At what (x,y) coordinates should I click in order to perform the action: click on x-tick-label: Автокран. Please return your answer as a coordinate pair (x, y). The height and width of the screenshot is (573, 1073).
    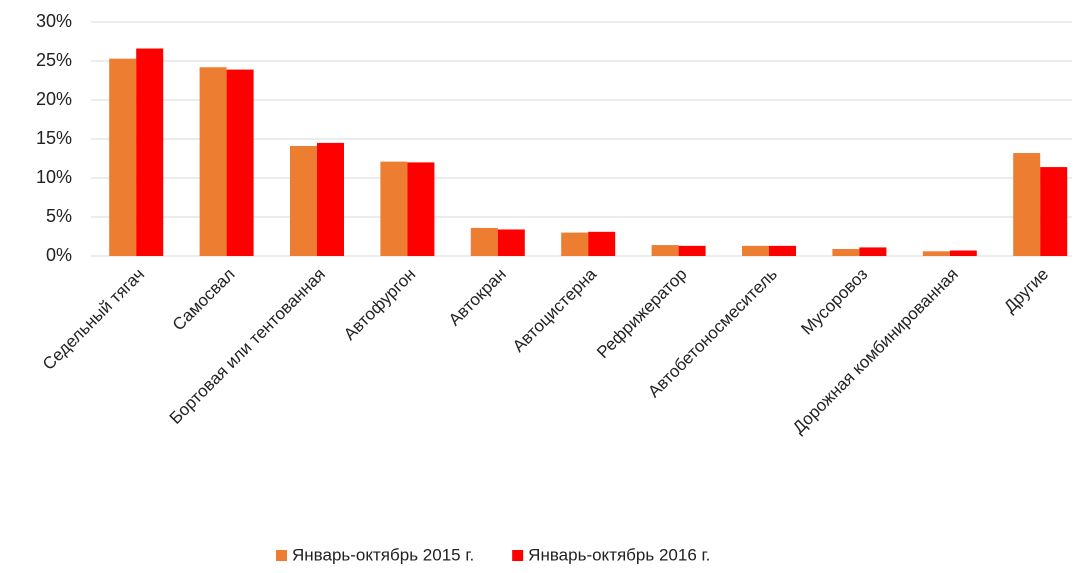
    Looking at the image, I should click on (477, 297).